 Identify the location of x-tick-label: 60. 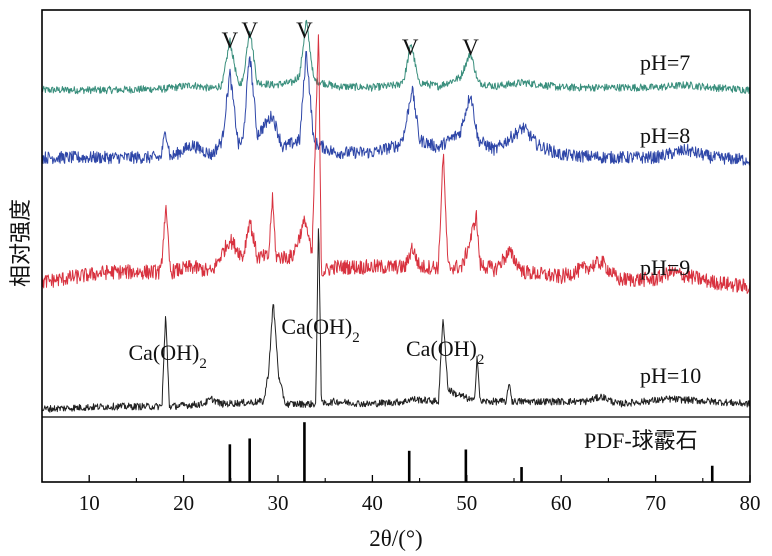
(561, 503).